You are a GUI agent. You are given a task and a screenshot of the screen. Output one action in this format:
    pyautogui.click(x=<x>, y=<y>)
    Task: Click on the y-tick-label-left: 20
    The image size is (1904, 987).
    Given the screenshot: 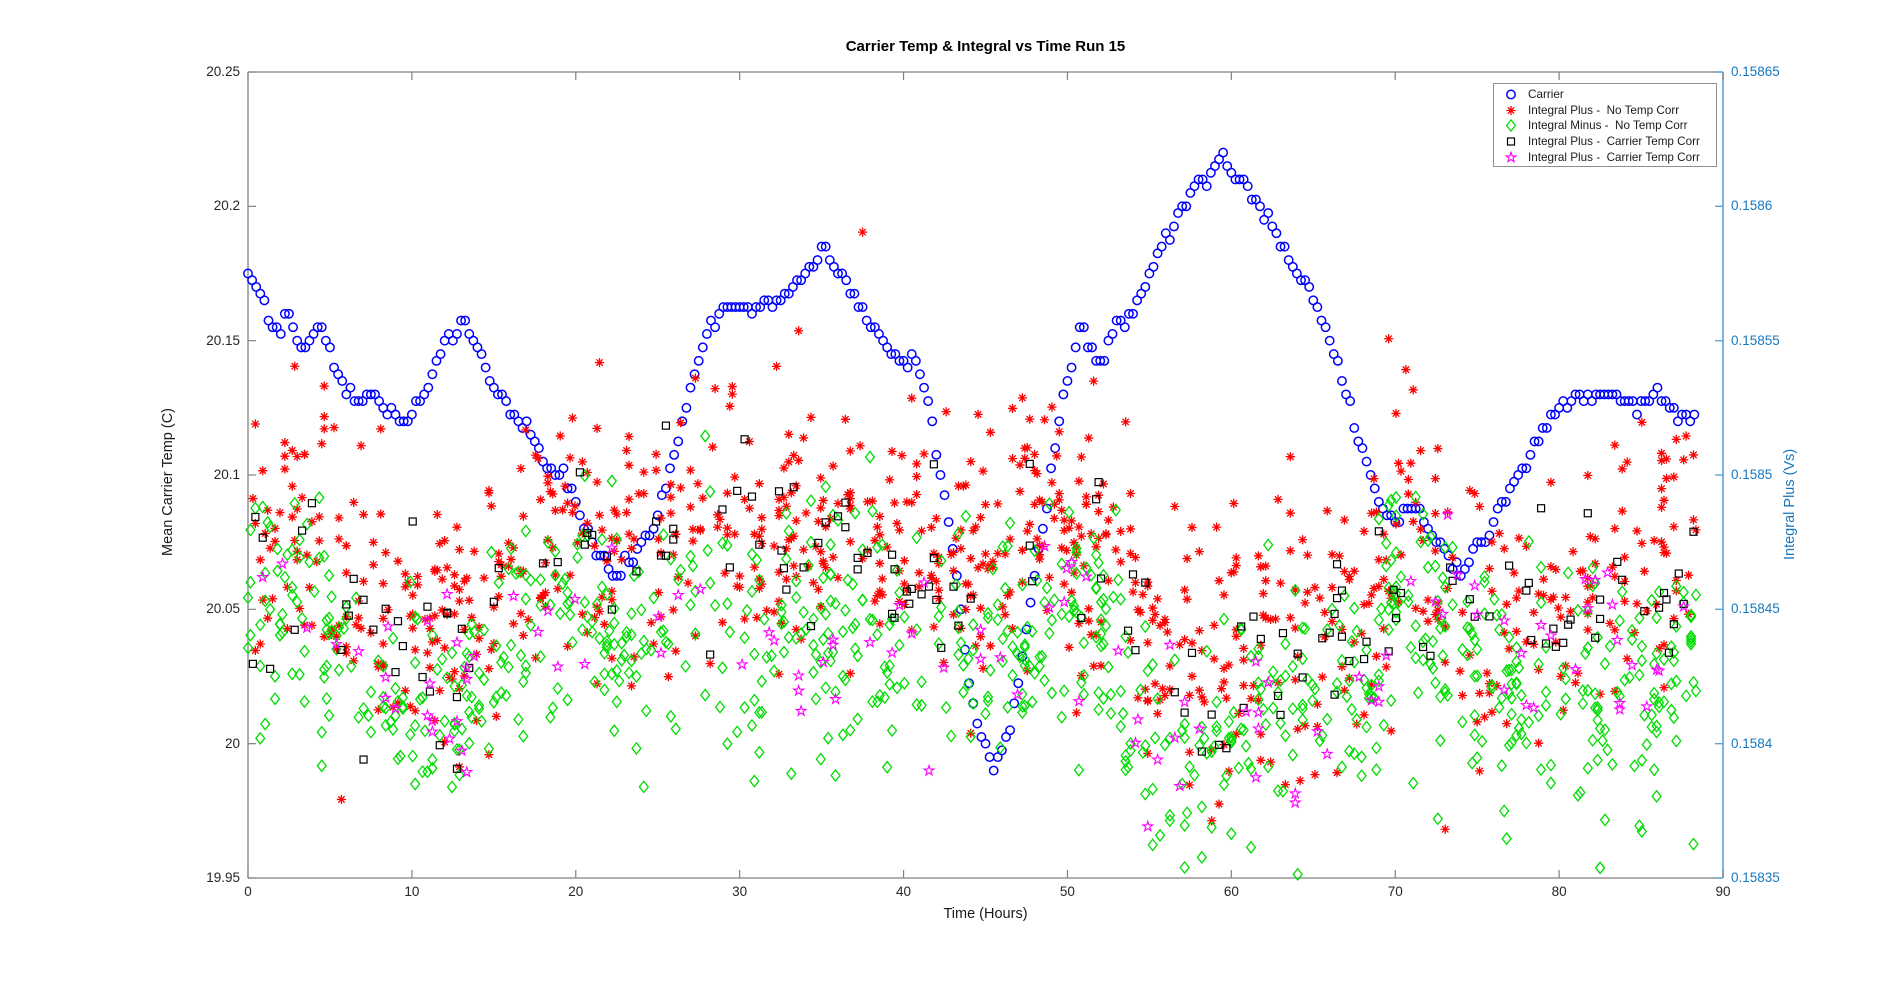 What is the action you would take?
    pyautogui.click(x=232, y=743)
    